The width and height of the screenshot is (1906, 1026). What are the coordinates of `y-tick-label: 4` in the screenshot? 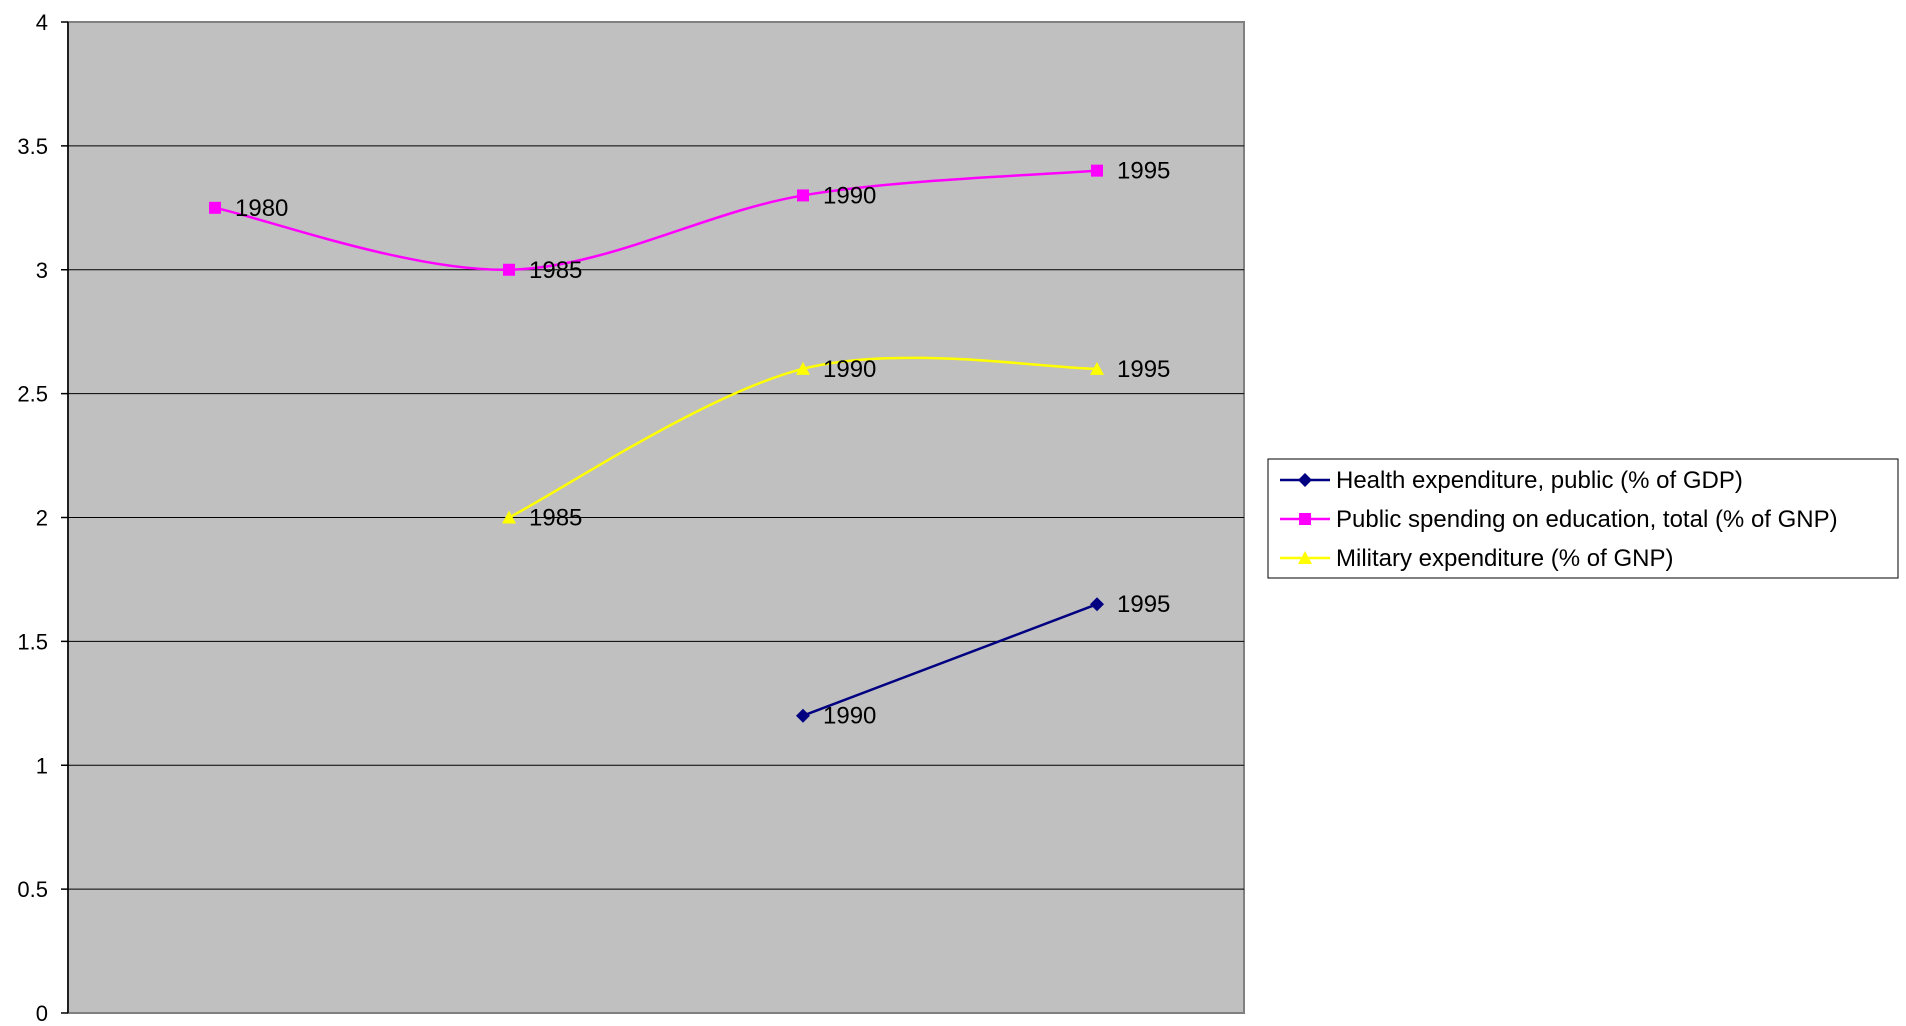 It's located at (42, 22).